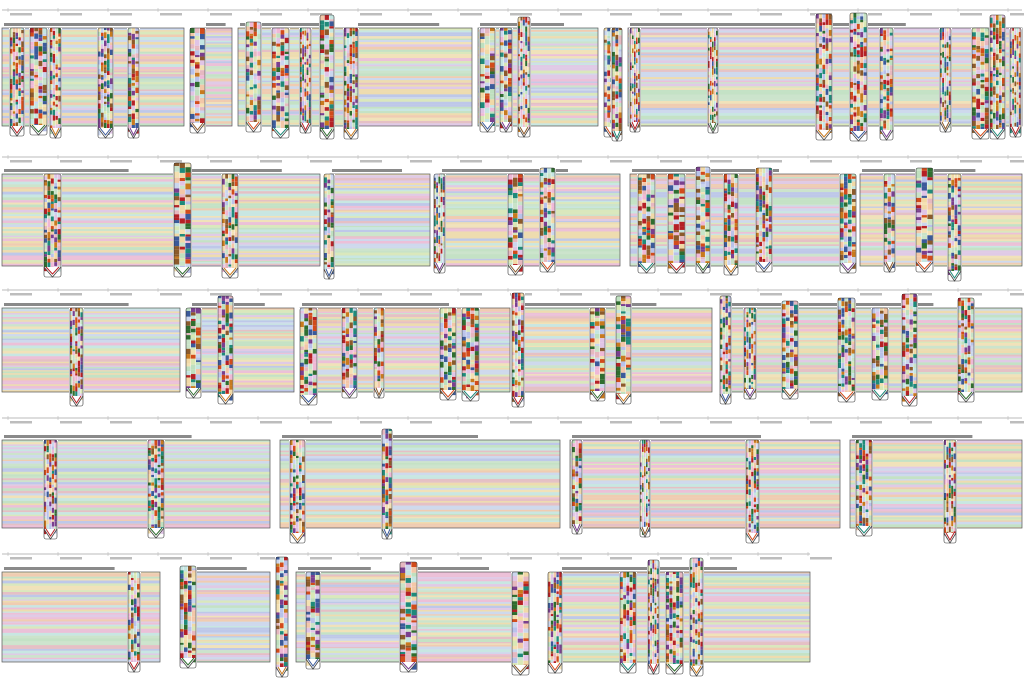  What do you see at coordinates (52, 225) in the screenshot?
I see `bubble-outline` at bounding box center [52, 225].